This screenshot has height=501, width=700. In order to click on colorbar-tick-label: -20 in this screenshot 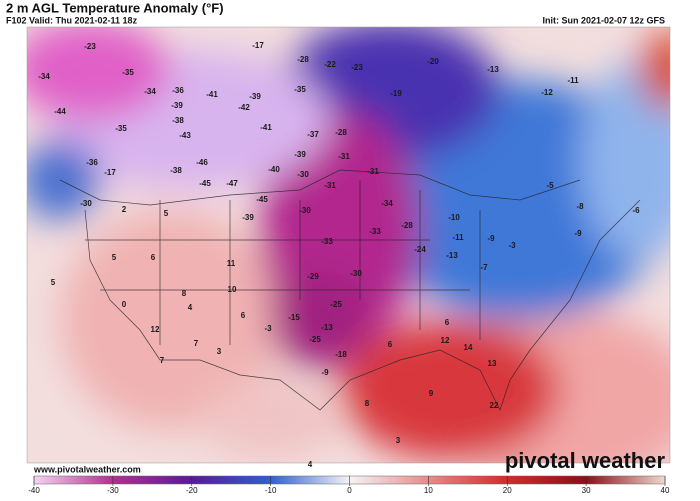, I will do `click(192, 490)`.